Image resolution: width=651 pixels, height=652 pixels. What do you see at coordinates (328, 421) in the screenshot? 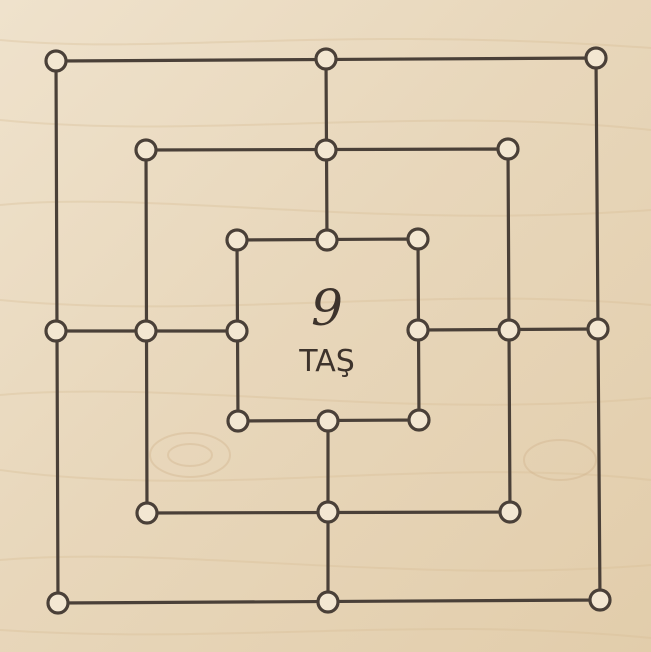
I see `point-inner-bottom-center` at bounding box center [328, 421].